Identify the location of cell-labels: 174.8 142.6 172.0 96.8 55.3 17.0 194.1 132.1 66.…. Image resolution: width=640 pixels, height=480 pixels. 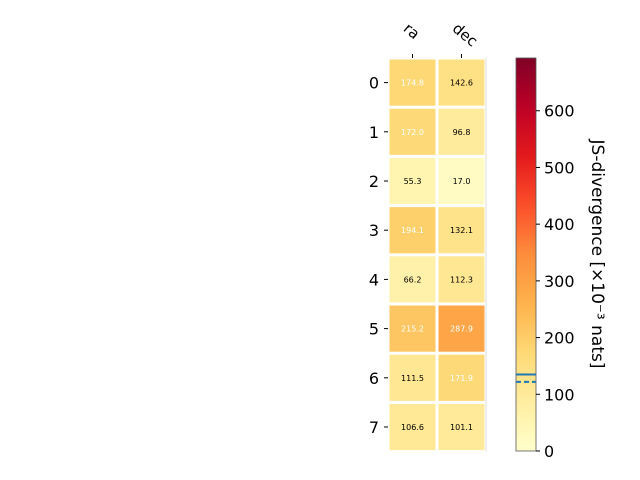
(437, 255).